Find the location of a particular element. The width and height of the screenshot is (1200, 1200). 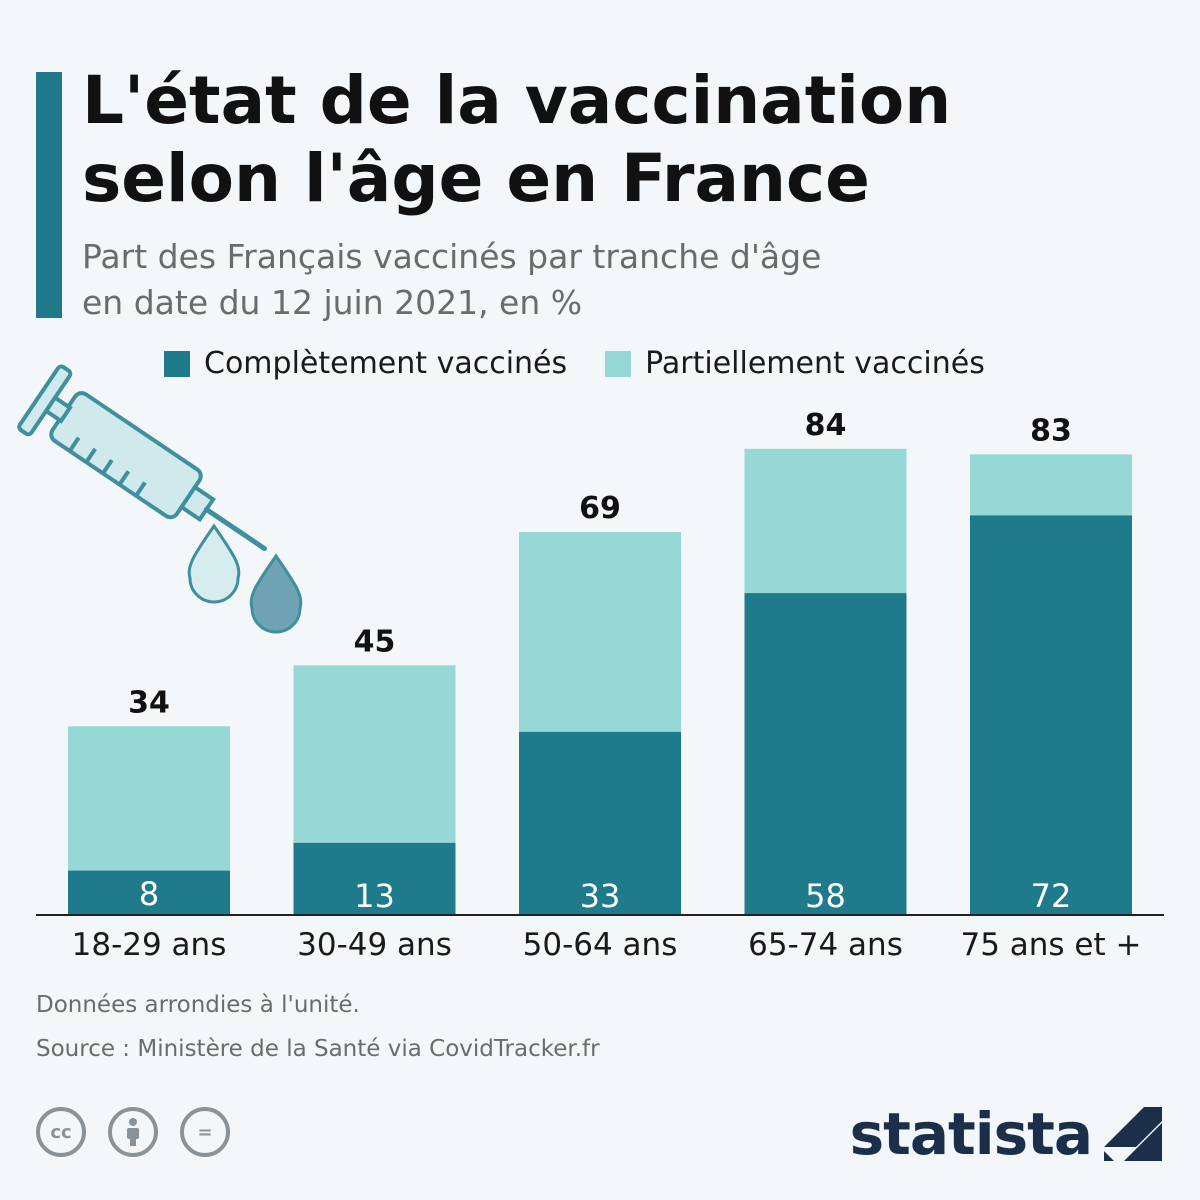

droplet-icon is located at coordinates (245, 578).